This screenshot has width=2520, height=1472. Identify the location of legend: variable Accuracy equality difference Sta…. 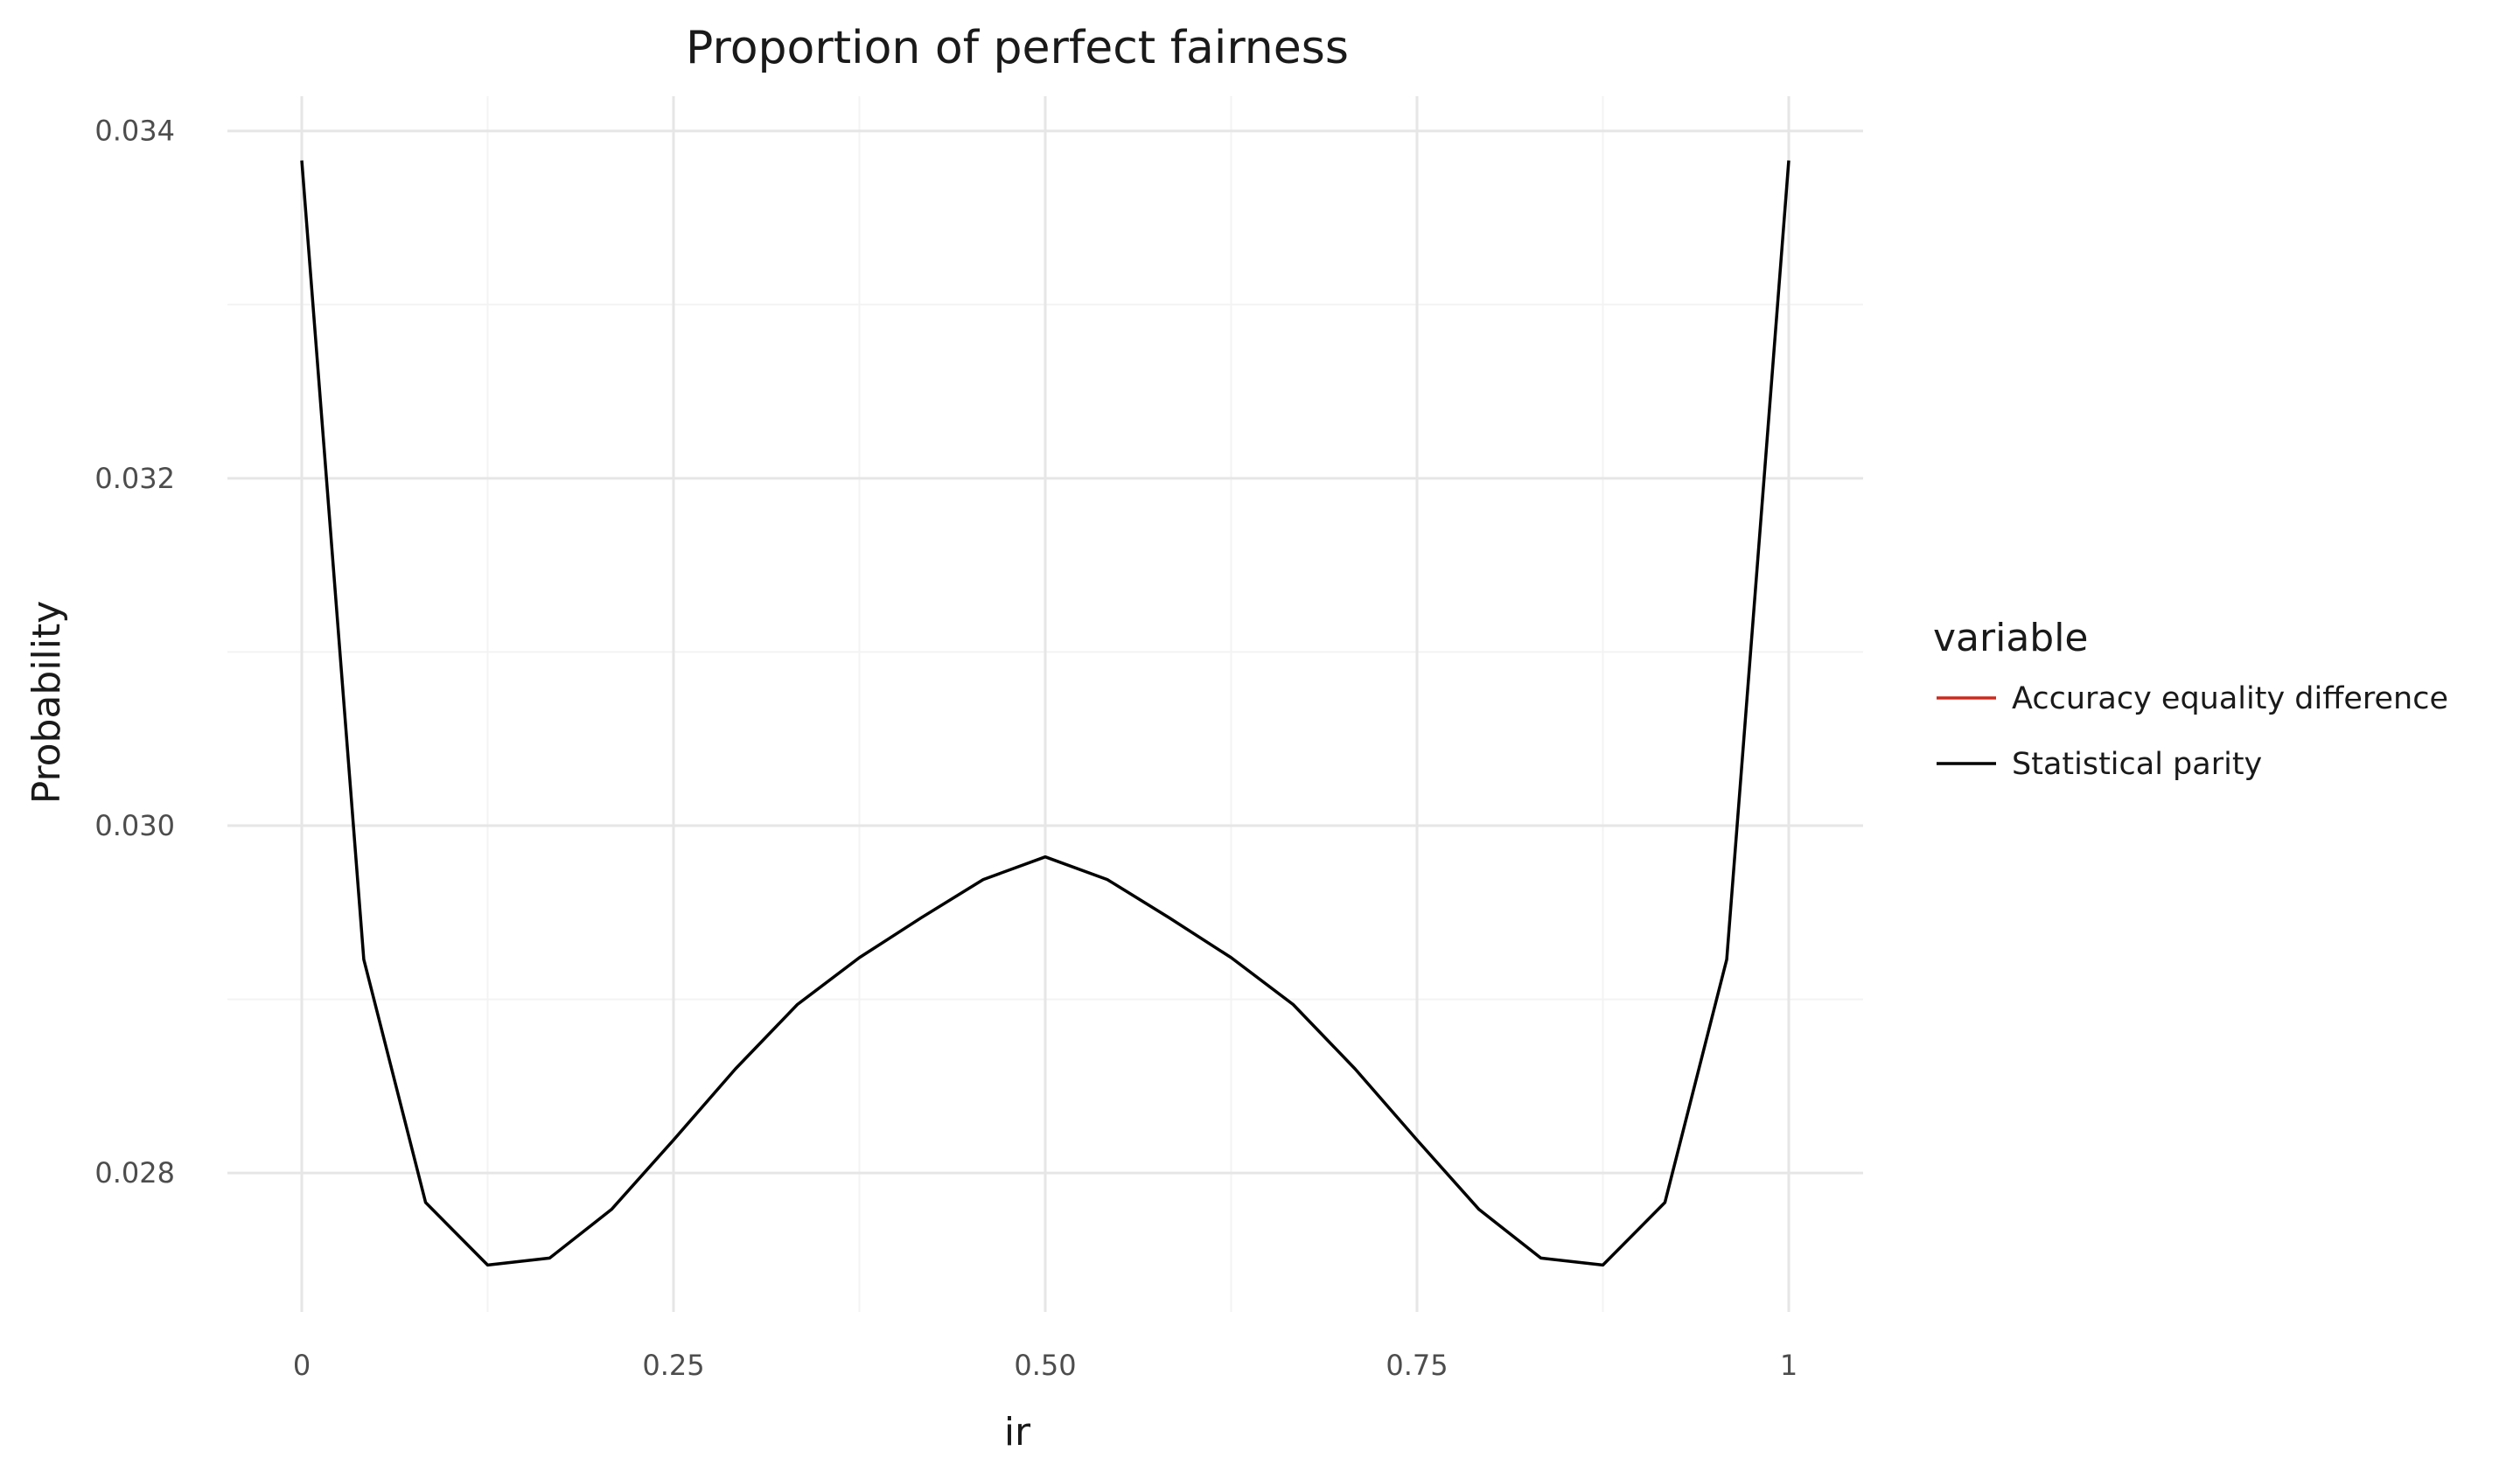
(2190, 699).